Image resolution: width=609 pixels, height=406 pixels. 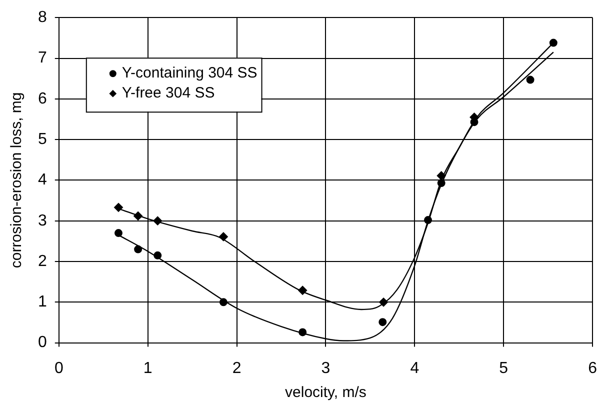 What do you see at coordinates (237, 368) in the screenshot?
I see `x-tick-label: 2` at bounding box center [237, 368].